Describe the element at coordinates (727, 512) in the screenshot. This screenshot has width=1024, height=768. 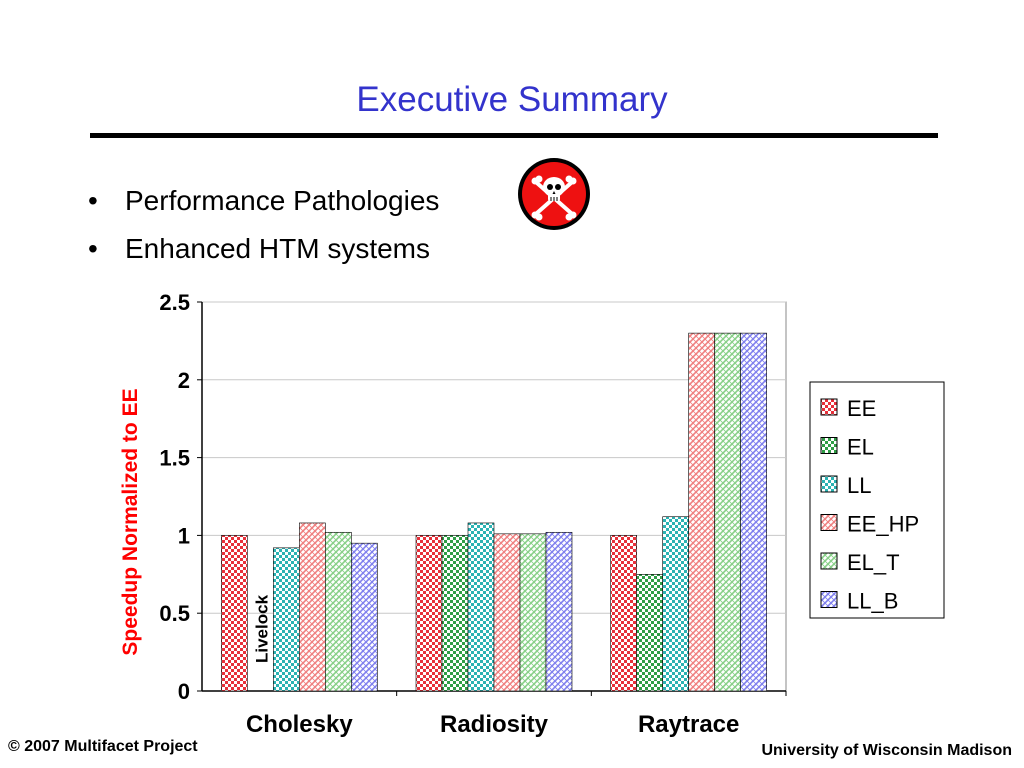
I see `bar-el_t-raytrace` at that location.